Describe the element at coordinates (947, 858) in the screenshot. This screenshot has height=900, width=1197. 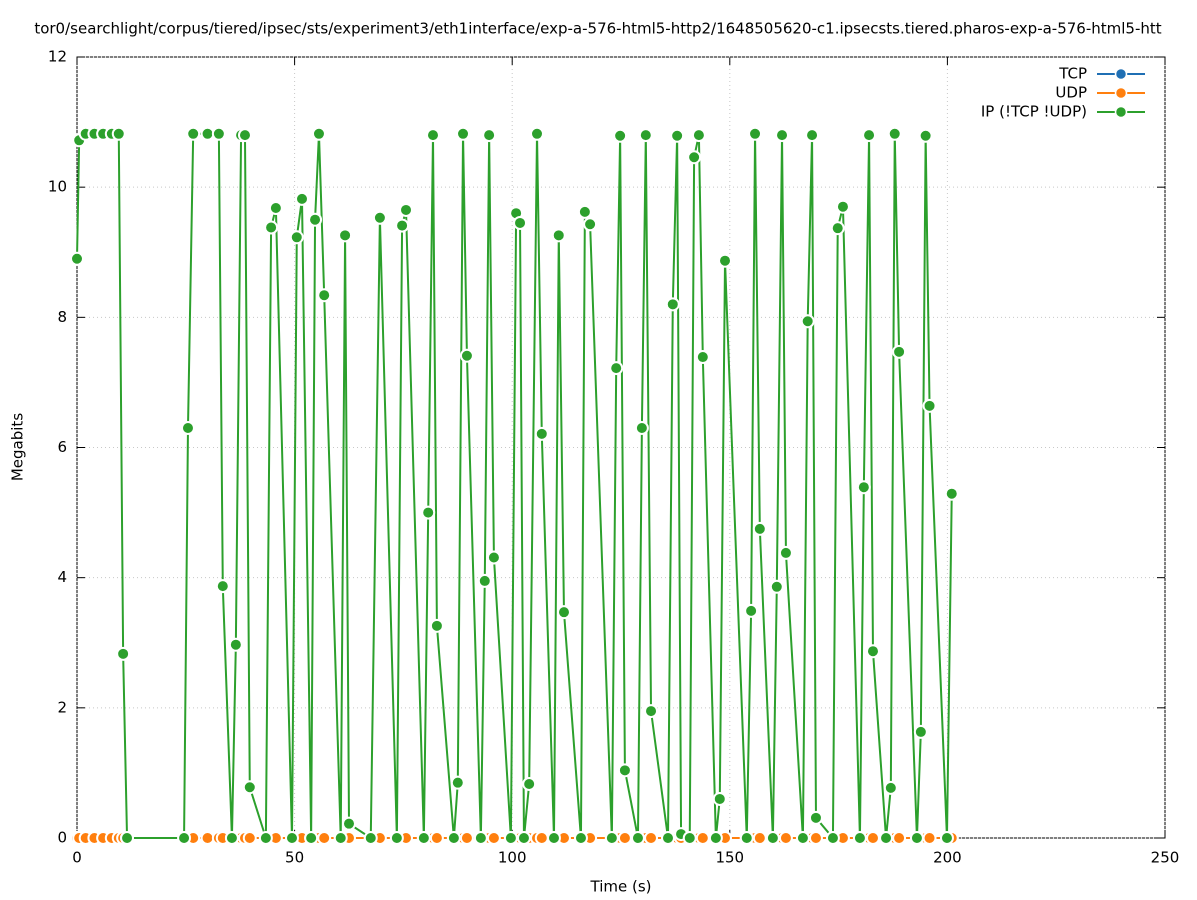
I see `x-tick-label: 200` at that location.